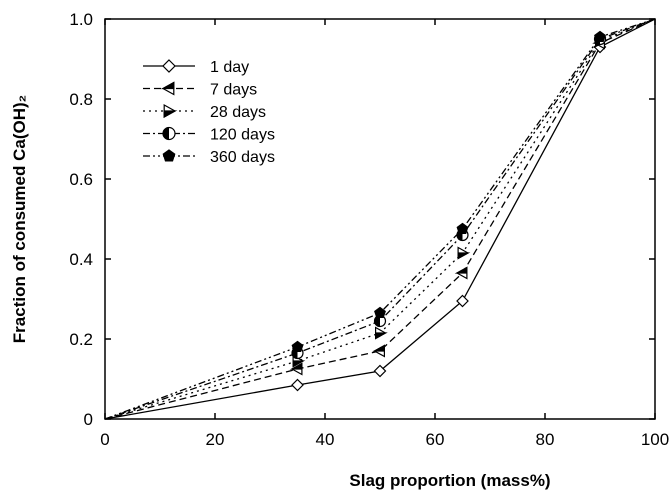 This screenshot has height=495, width=671. What do you see at coordinates (19, 219) in the screenshot?
I see `y-axis-title: Fraction of consumed Ca(OH)₂` at bounding box center [19, 219].